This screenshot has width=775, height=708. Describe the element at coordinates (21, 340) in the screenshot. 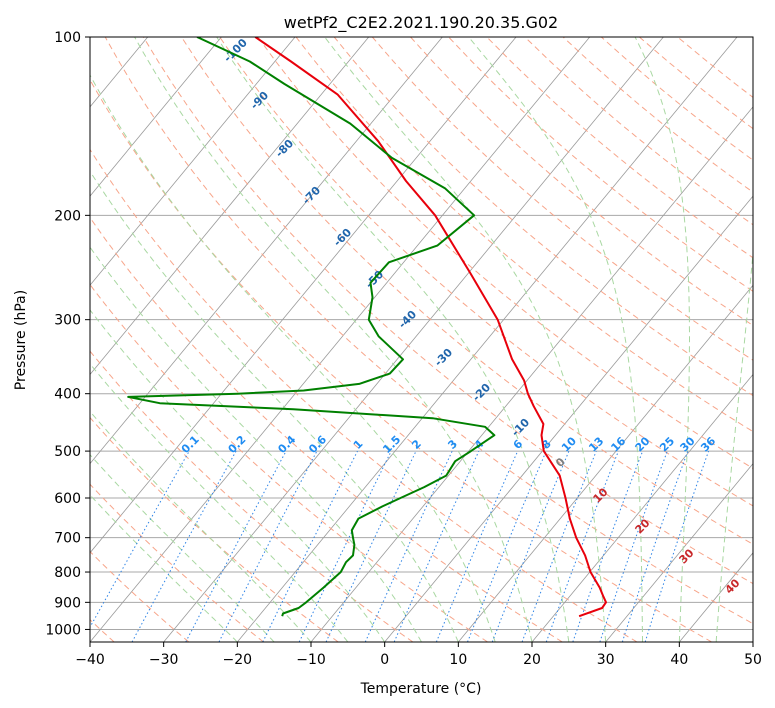

I see `y-axis-title: Pressure (hPa)` at that location.